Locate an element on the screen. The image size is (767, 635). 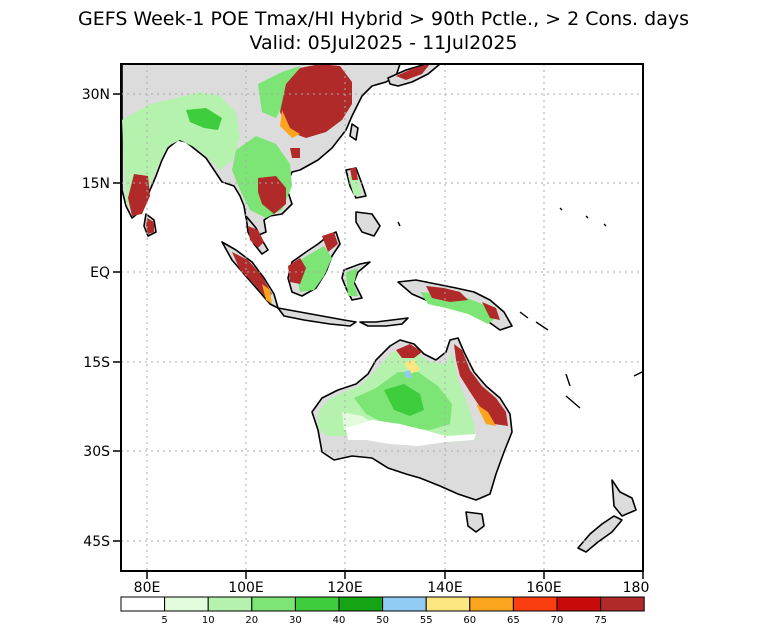
shade-hainan is located at coordinates (295, 153).